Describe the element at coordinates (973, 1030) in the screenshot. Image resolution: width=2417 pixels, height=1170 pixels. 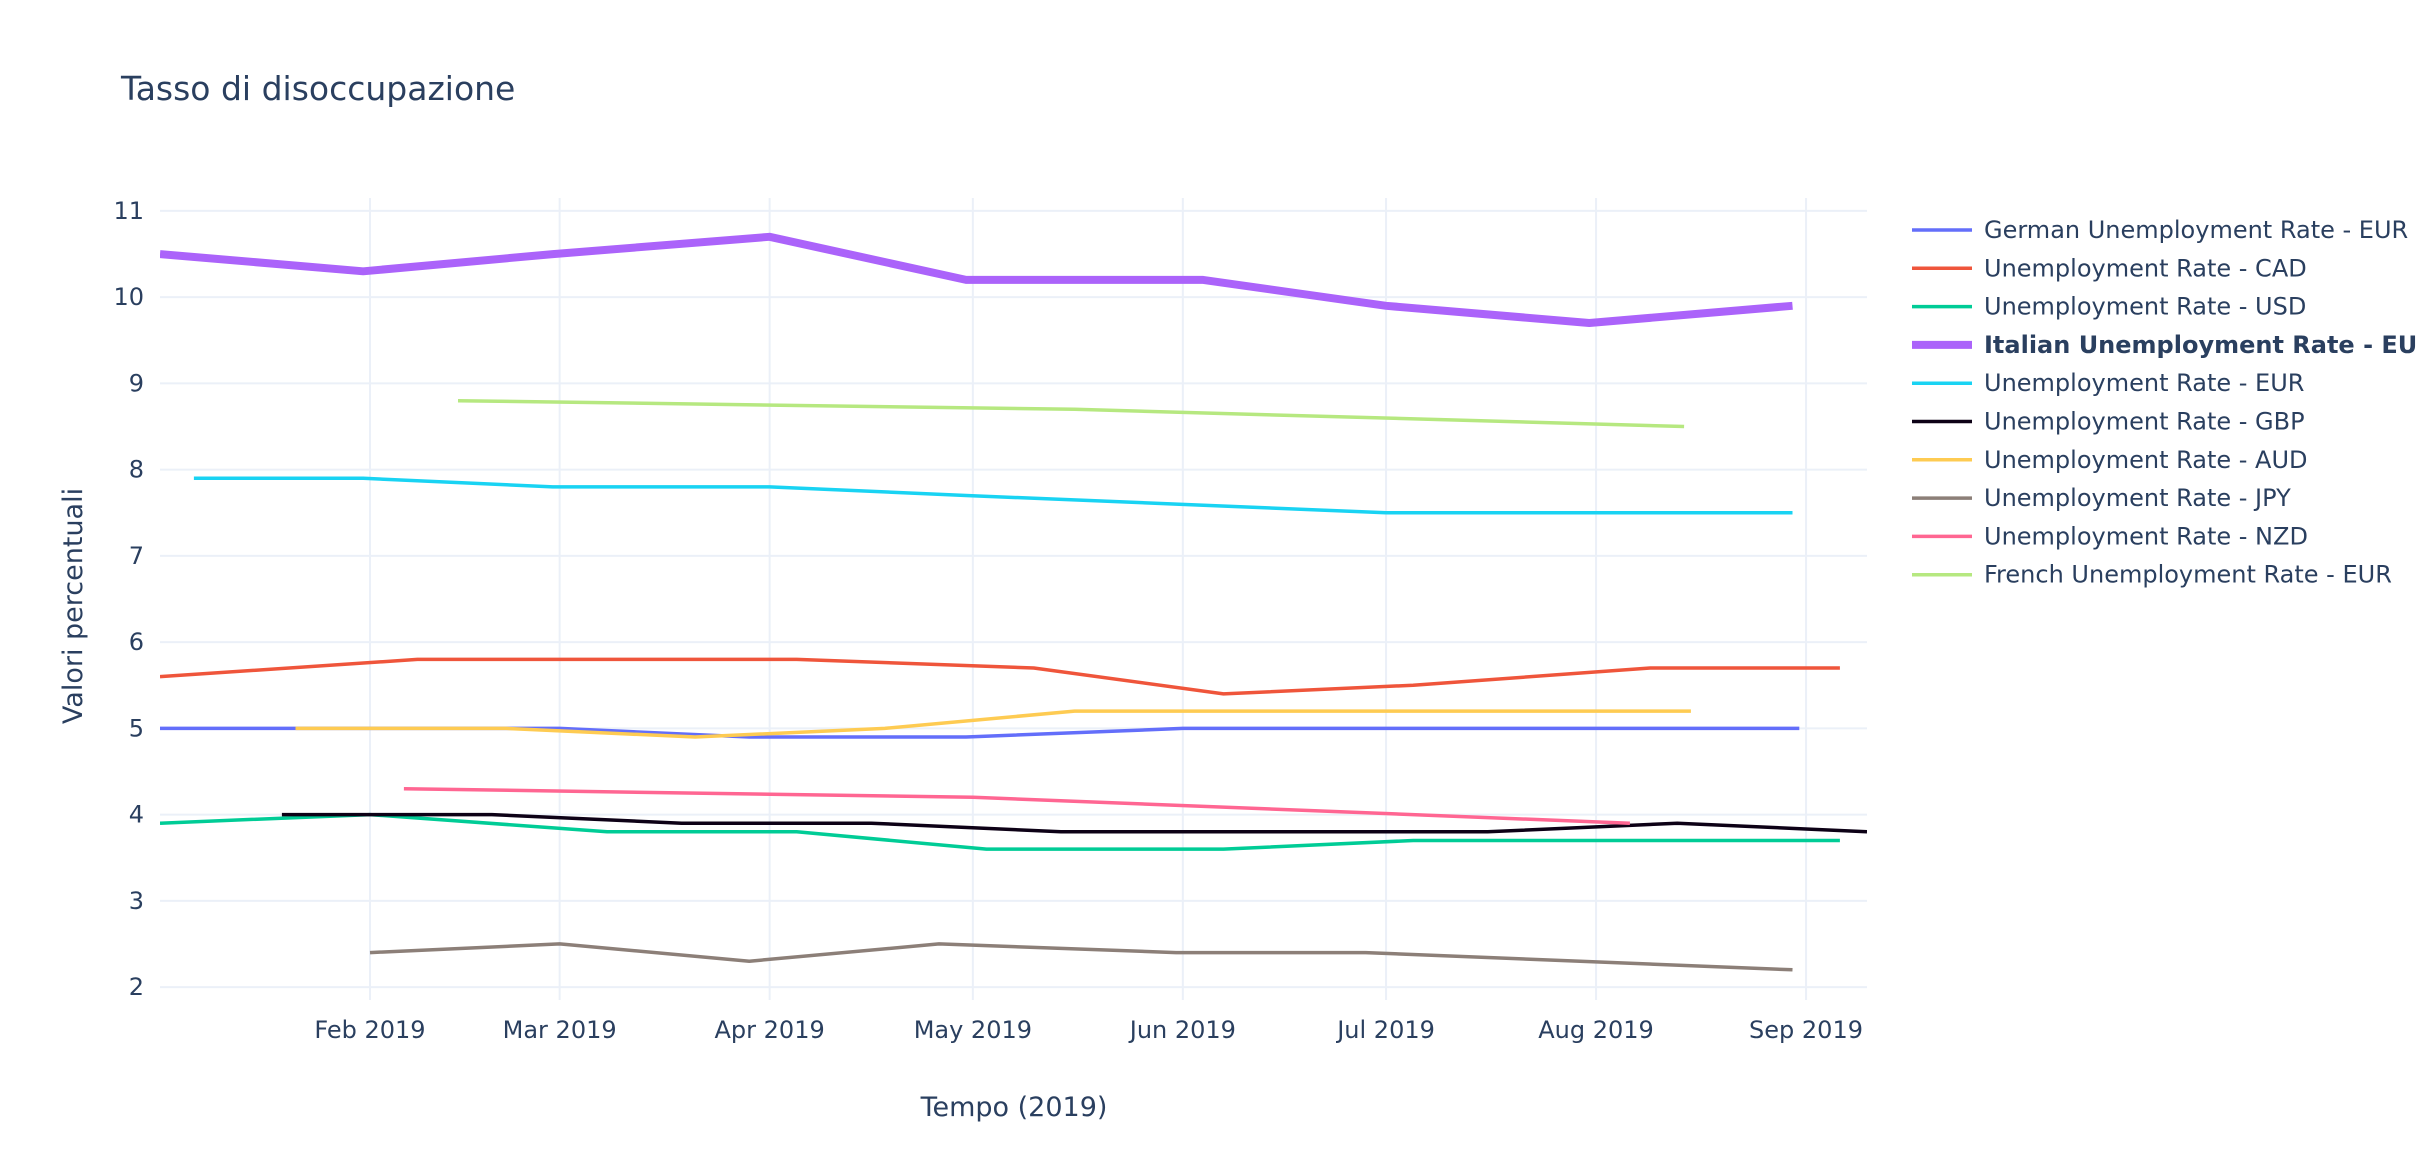
I see `x-tick-label: May 2019` at that location.